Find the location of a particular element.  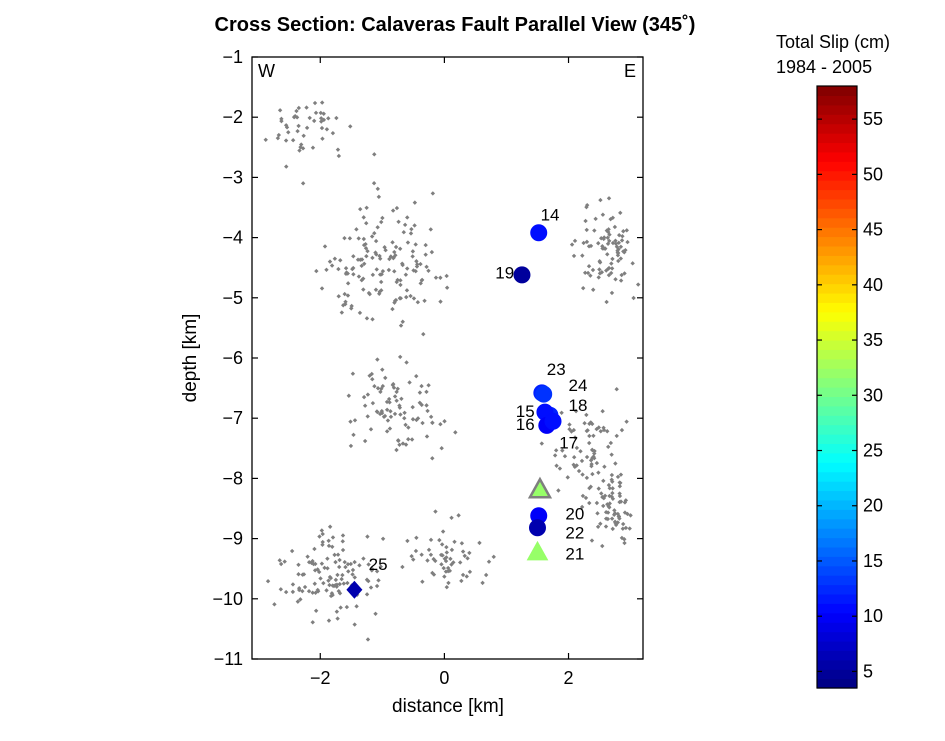

colorbar-tick-label: 5 is located at coordinates (868, 671).